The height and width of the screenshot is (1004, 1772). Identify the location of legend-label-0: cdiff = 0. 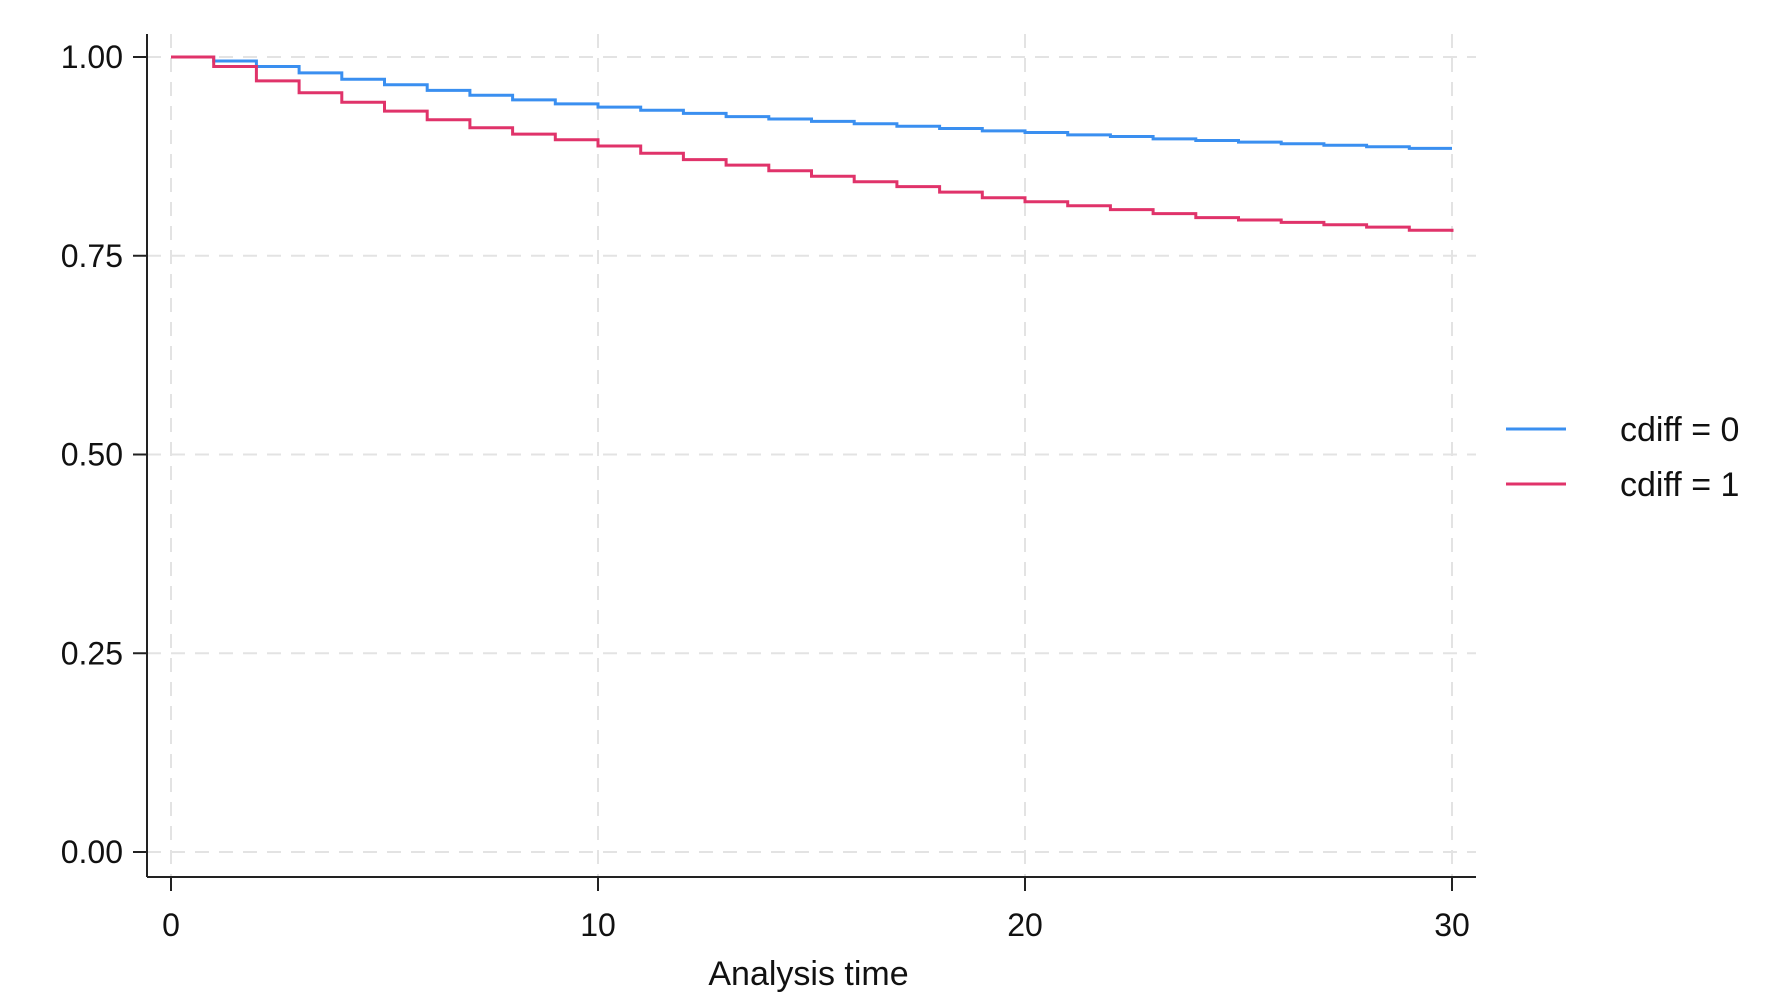
(1679, 430).